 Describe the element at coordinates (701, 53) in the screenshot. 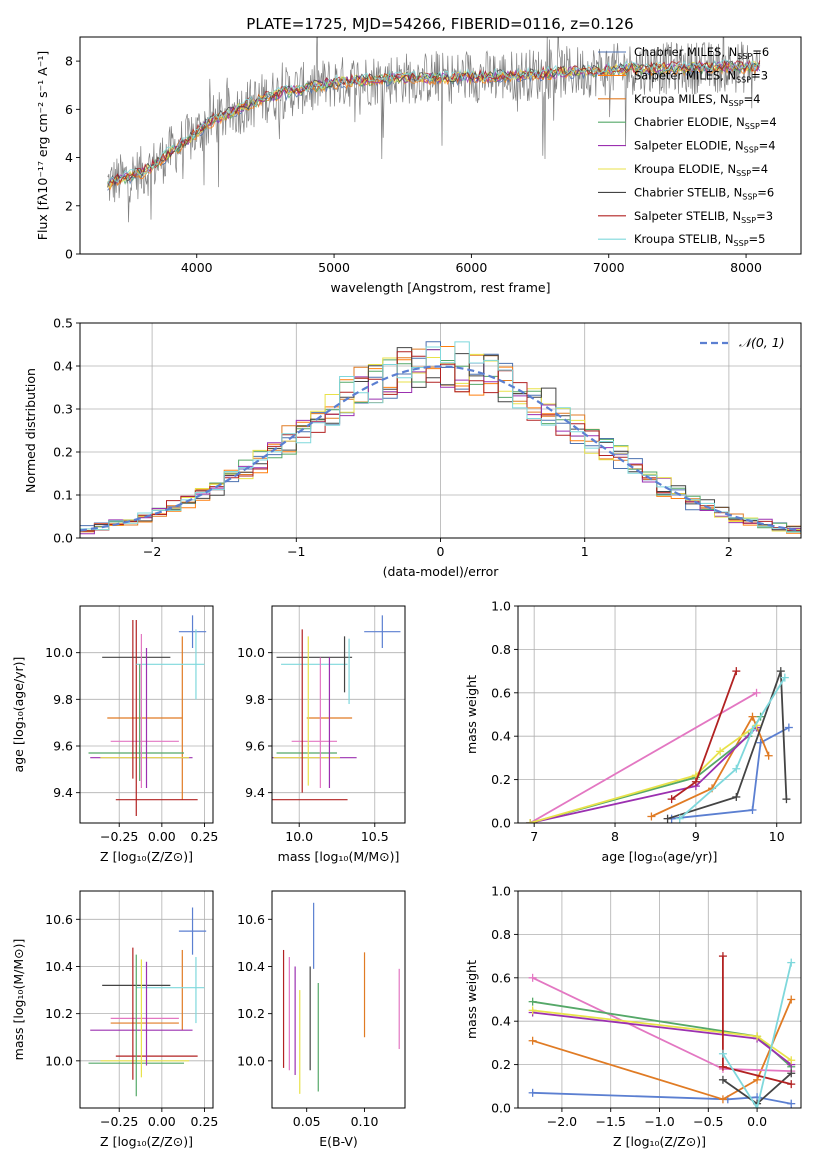

I see `legend-entry: Chabrier MILES, NSSP=6` at that location.